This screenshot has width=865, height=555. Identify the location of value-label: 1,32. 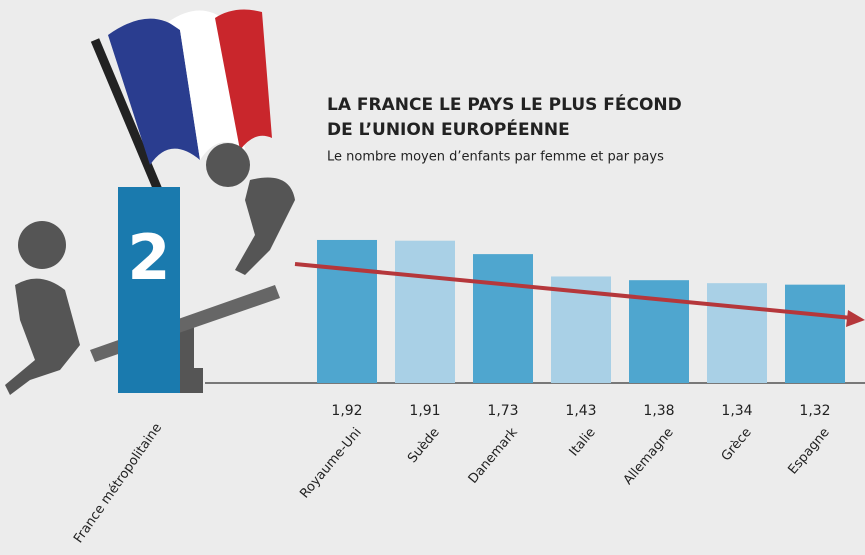
(814, 411).